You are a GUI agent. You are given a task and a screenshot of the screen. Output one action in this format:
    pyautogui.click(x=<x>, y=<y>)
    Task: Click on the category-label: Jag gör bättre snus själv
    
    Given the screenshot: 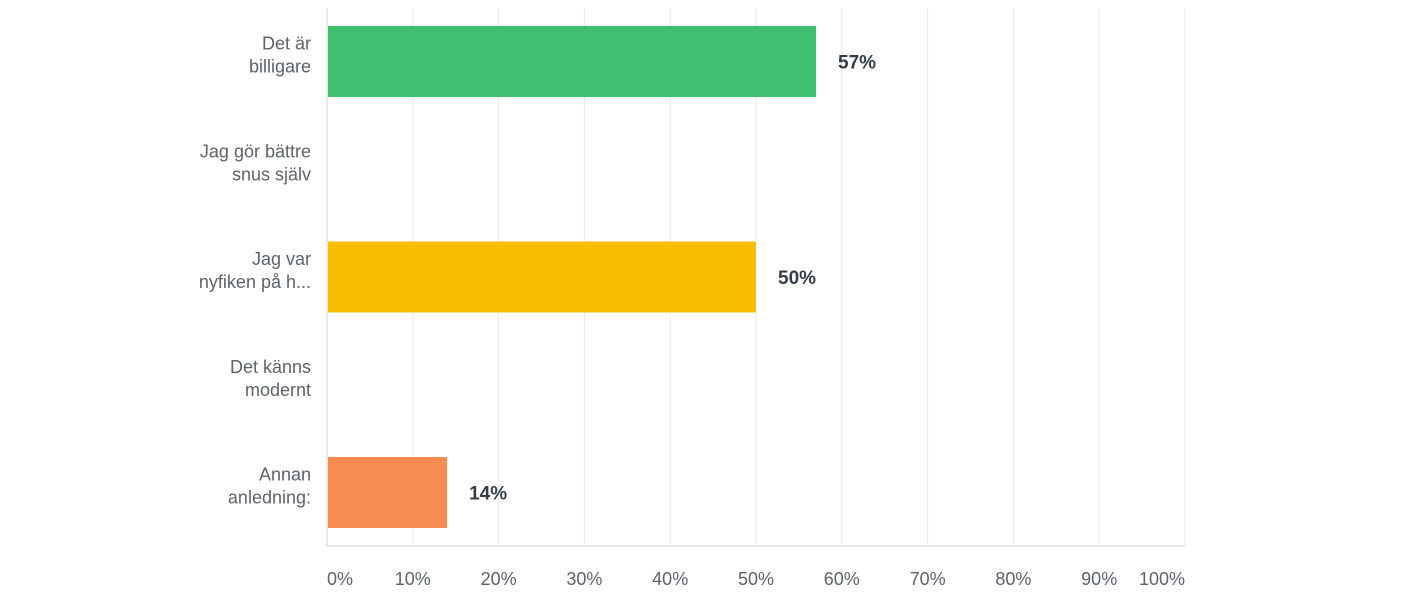 What is the action you would take?
    pyautogui.click(x=255, y=162)
    